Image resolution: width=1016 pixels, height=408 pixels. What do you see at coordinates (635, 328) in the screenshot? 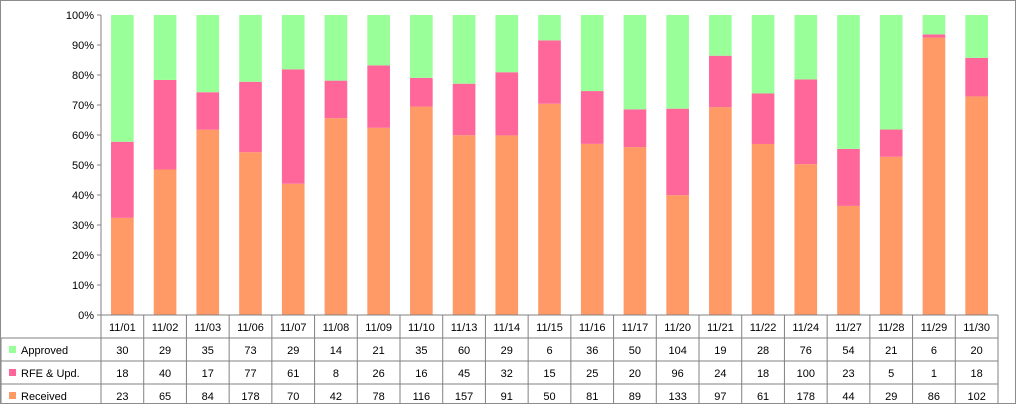
I see `x-category-label: 11/17` at bounding box center [635, 328].